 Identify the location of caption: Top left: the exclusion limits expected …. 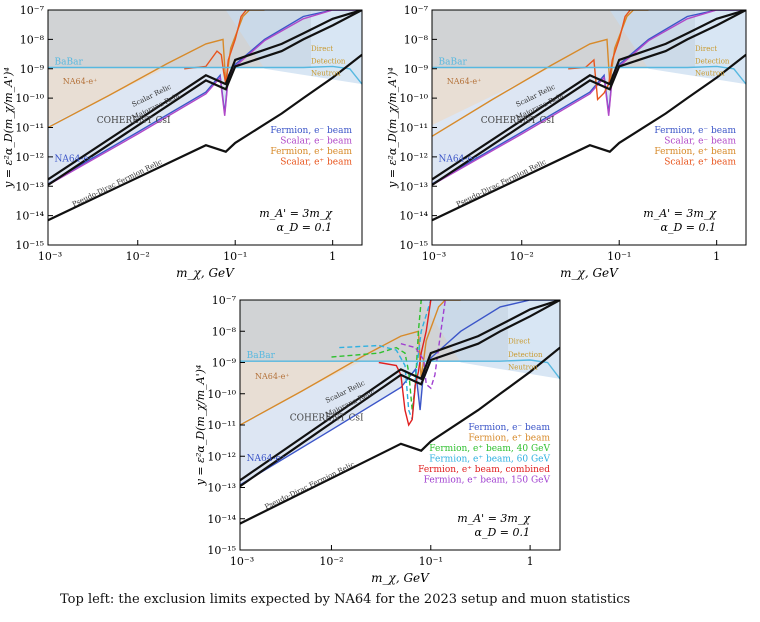
(345, 599).